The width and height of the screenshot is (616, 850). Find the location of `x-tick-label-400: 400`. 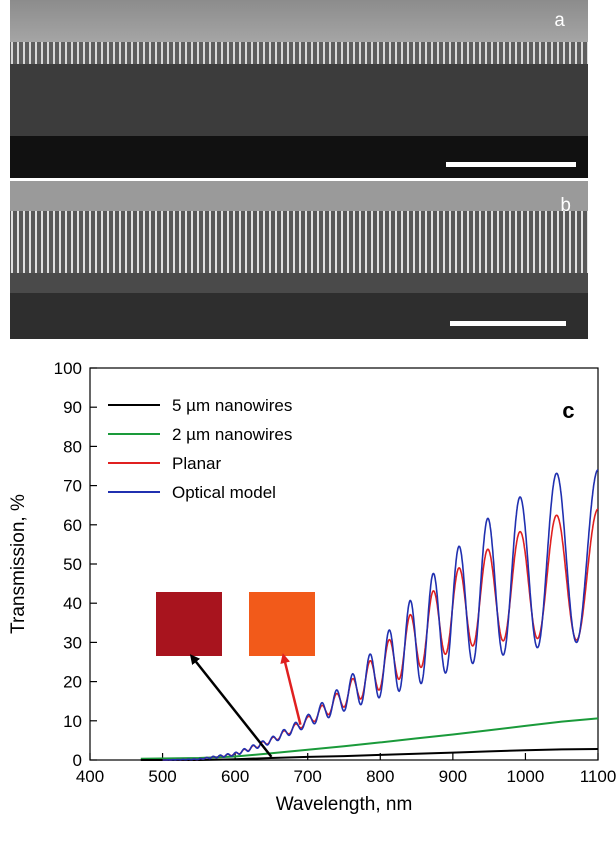

x-tick-label-400: 400 is located at coordinates (90, 776).